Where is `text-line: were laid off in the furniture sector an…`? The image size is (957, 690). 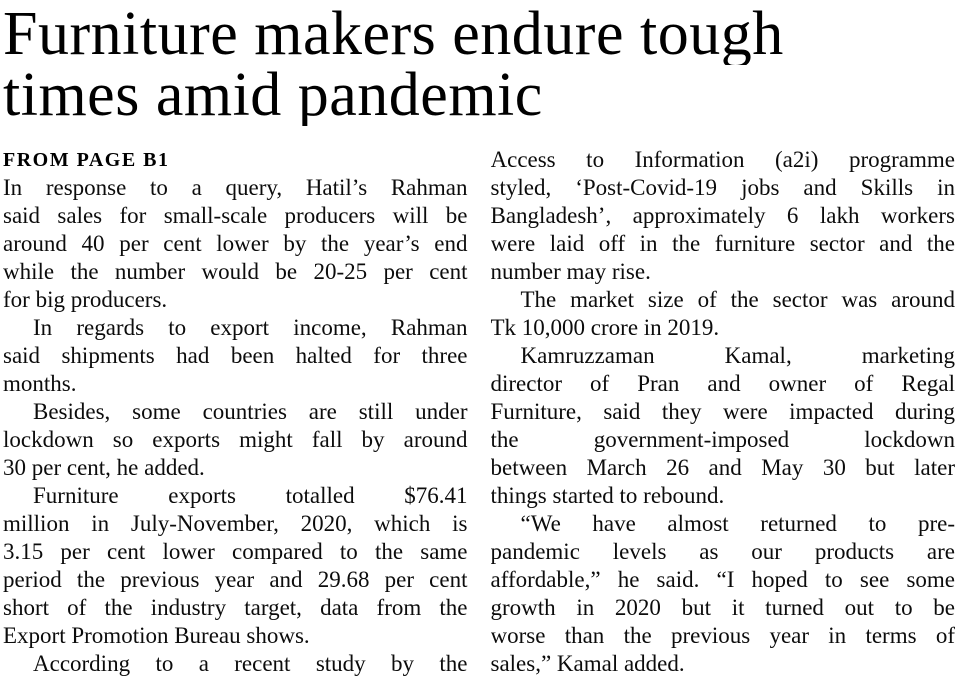 text-line: were laid off in the furniture sector an… is located at coordinates (723, 243).